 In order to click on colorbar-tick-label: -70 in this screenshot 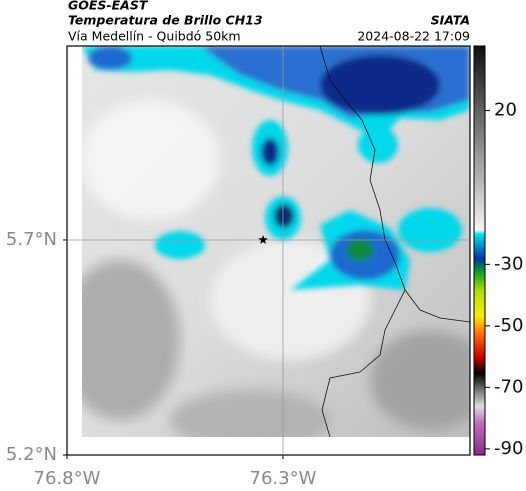, I will do `click(508, 386)`.